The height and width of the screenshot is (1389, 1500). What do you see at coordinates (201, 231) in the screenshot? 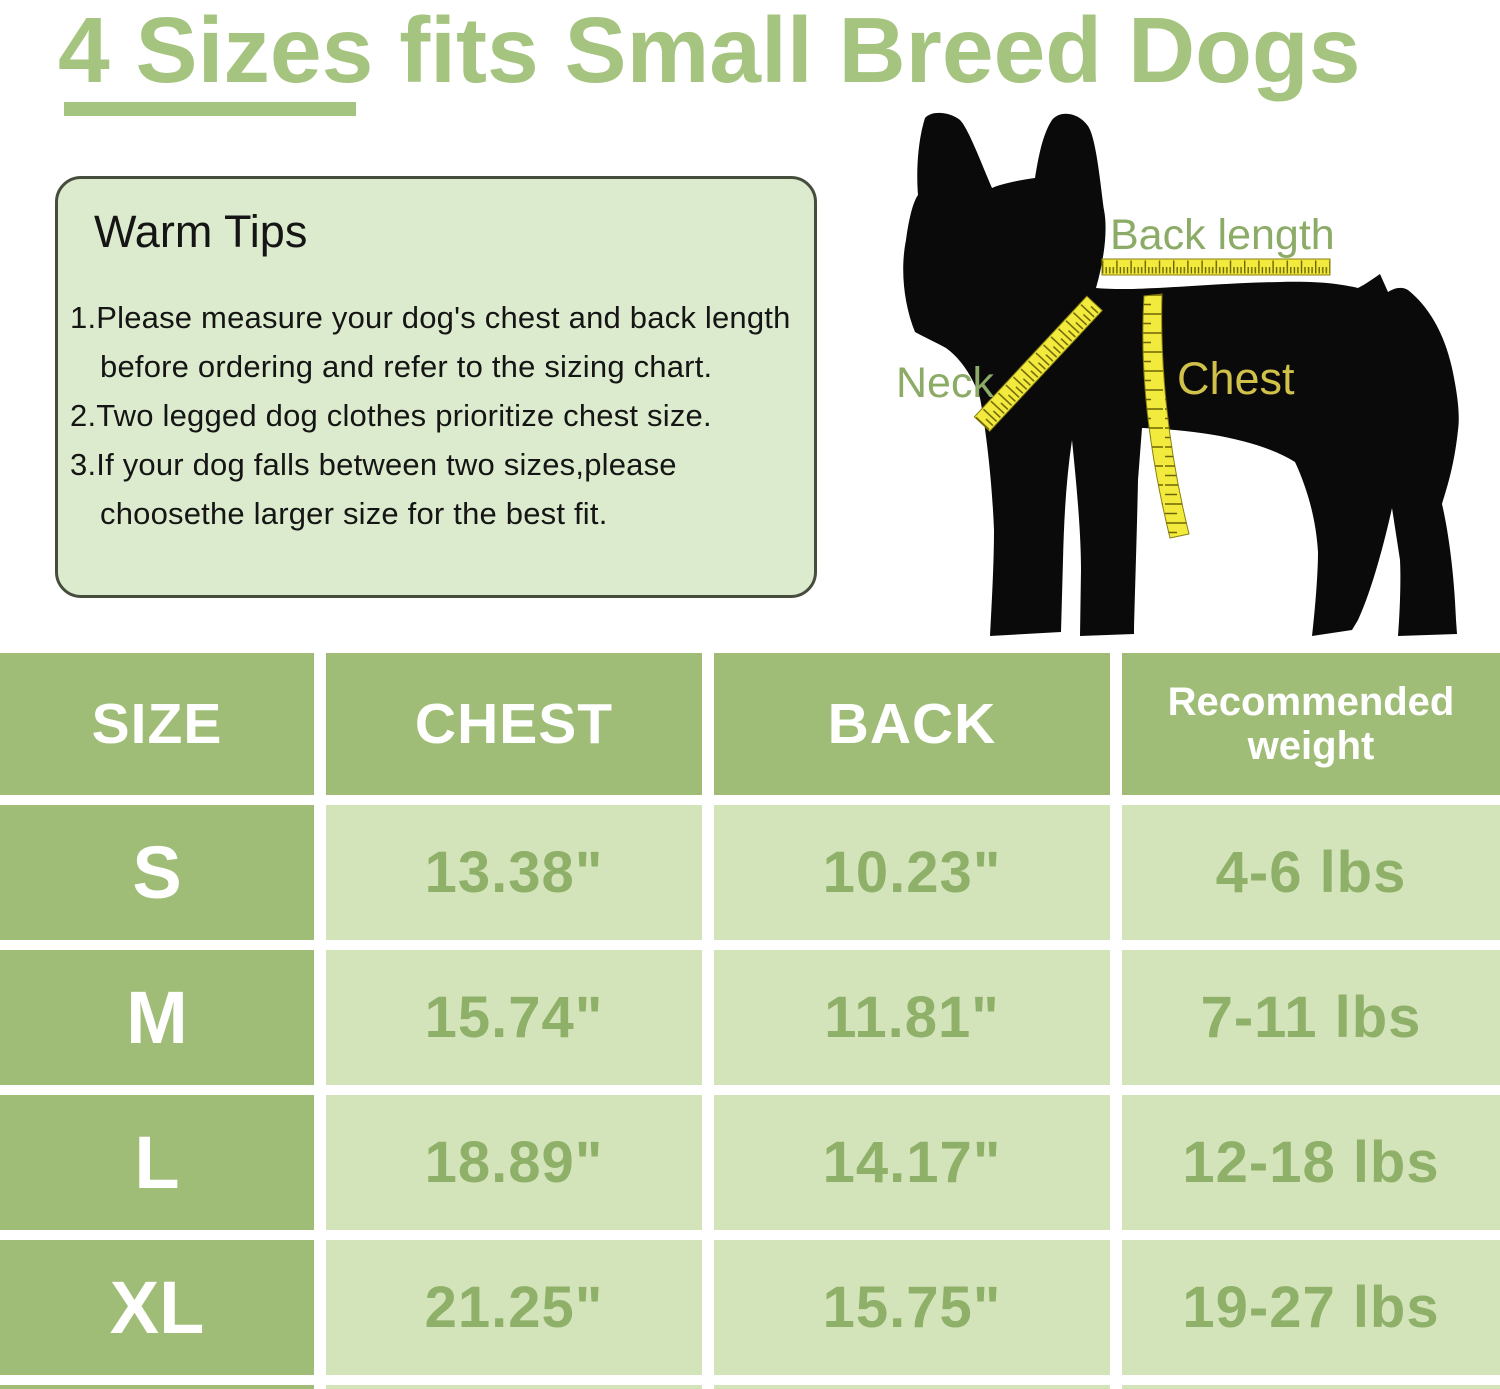
I see `warm-tips-heading: Warm Tips` at bounding box center [201, 231].